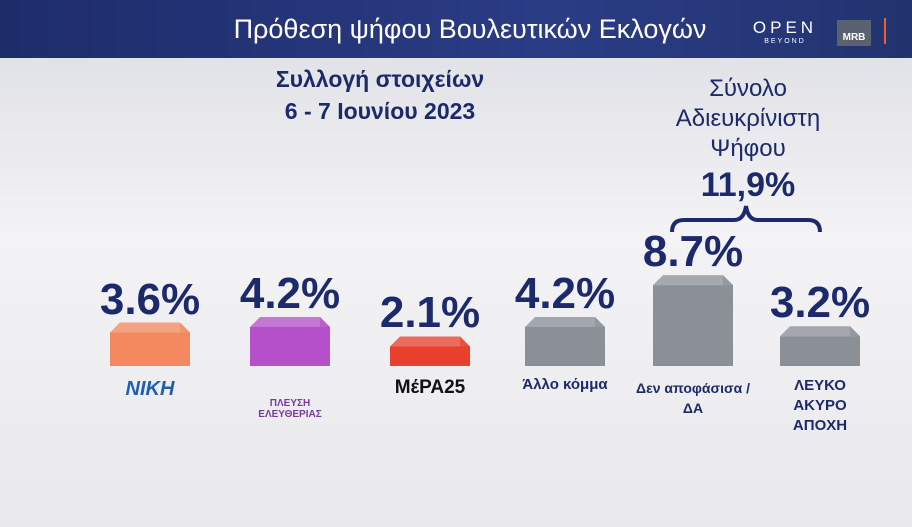 The width and height of the screenshot is (912, 527). What do you see at coordinates (430, 387) in the screenshot?
I see `category-label: ΜέΡΑ25` at bounding box center [430, 387].